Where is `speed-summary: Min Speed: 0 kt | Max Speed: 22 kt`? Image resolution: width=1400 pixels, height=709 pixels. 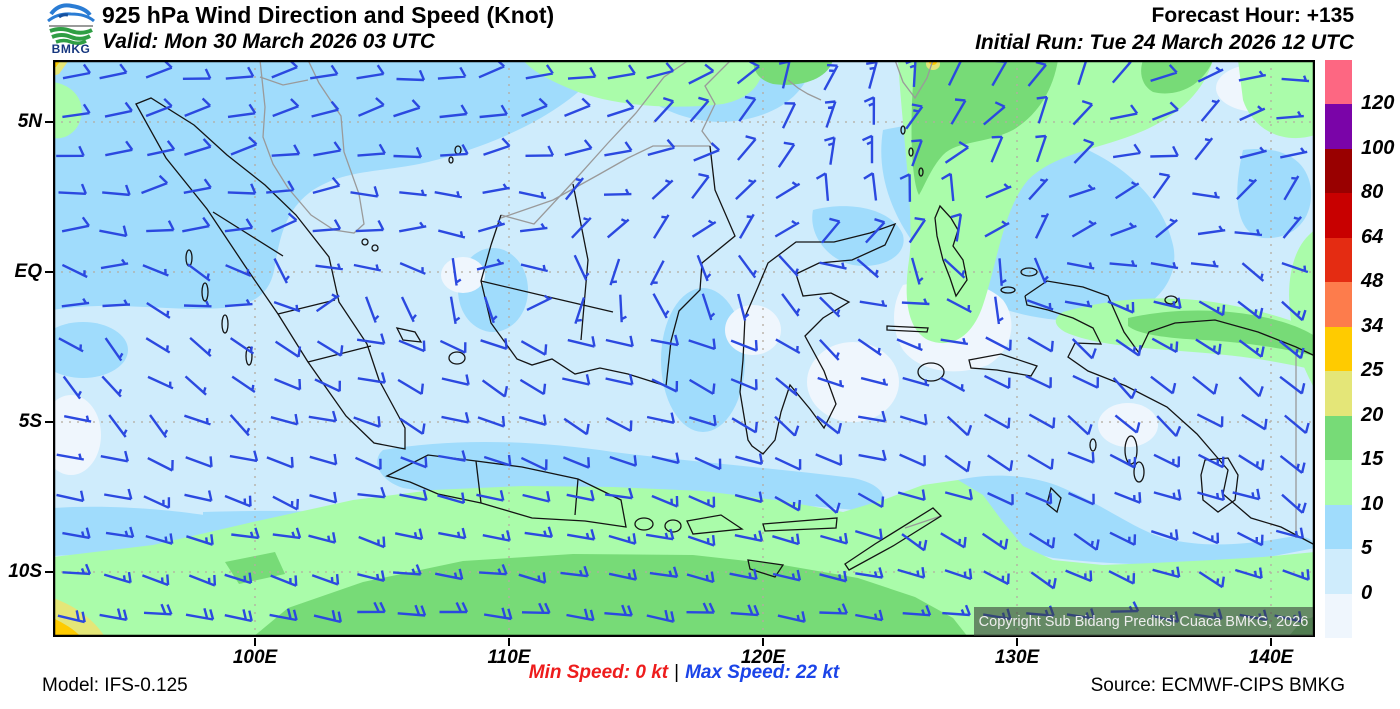 speed-summary: Min Speed: 0 kt | Max Speed: 22 kt is located at coordinates (684, 673).